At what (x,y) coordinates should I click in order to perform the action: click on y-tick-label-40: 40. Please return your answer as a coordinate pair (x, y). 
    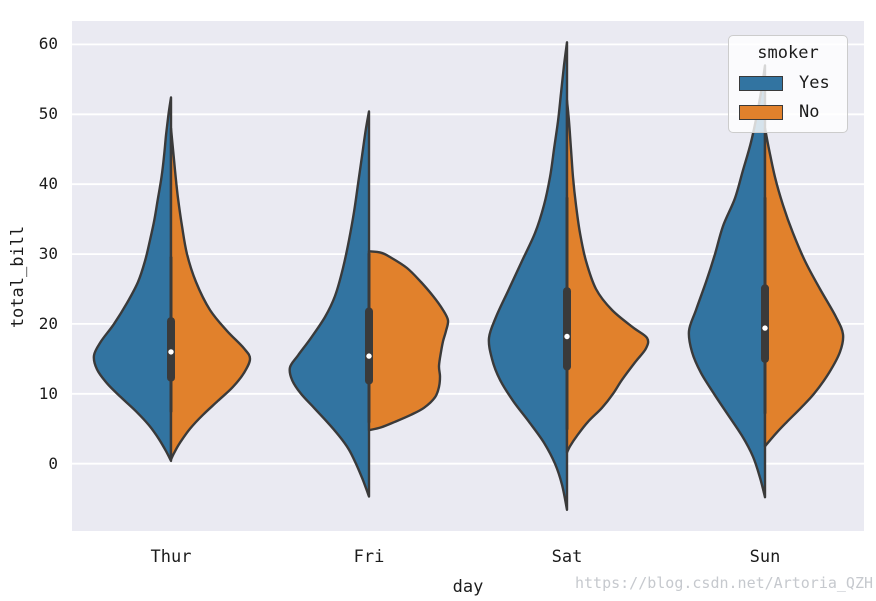
    Looking at the image, I should click on (48, 183).